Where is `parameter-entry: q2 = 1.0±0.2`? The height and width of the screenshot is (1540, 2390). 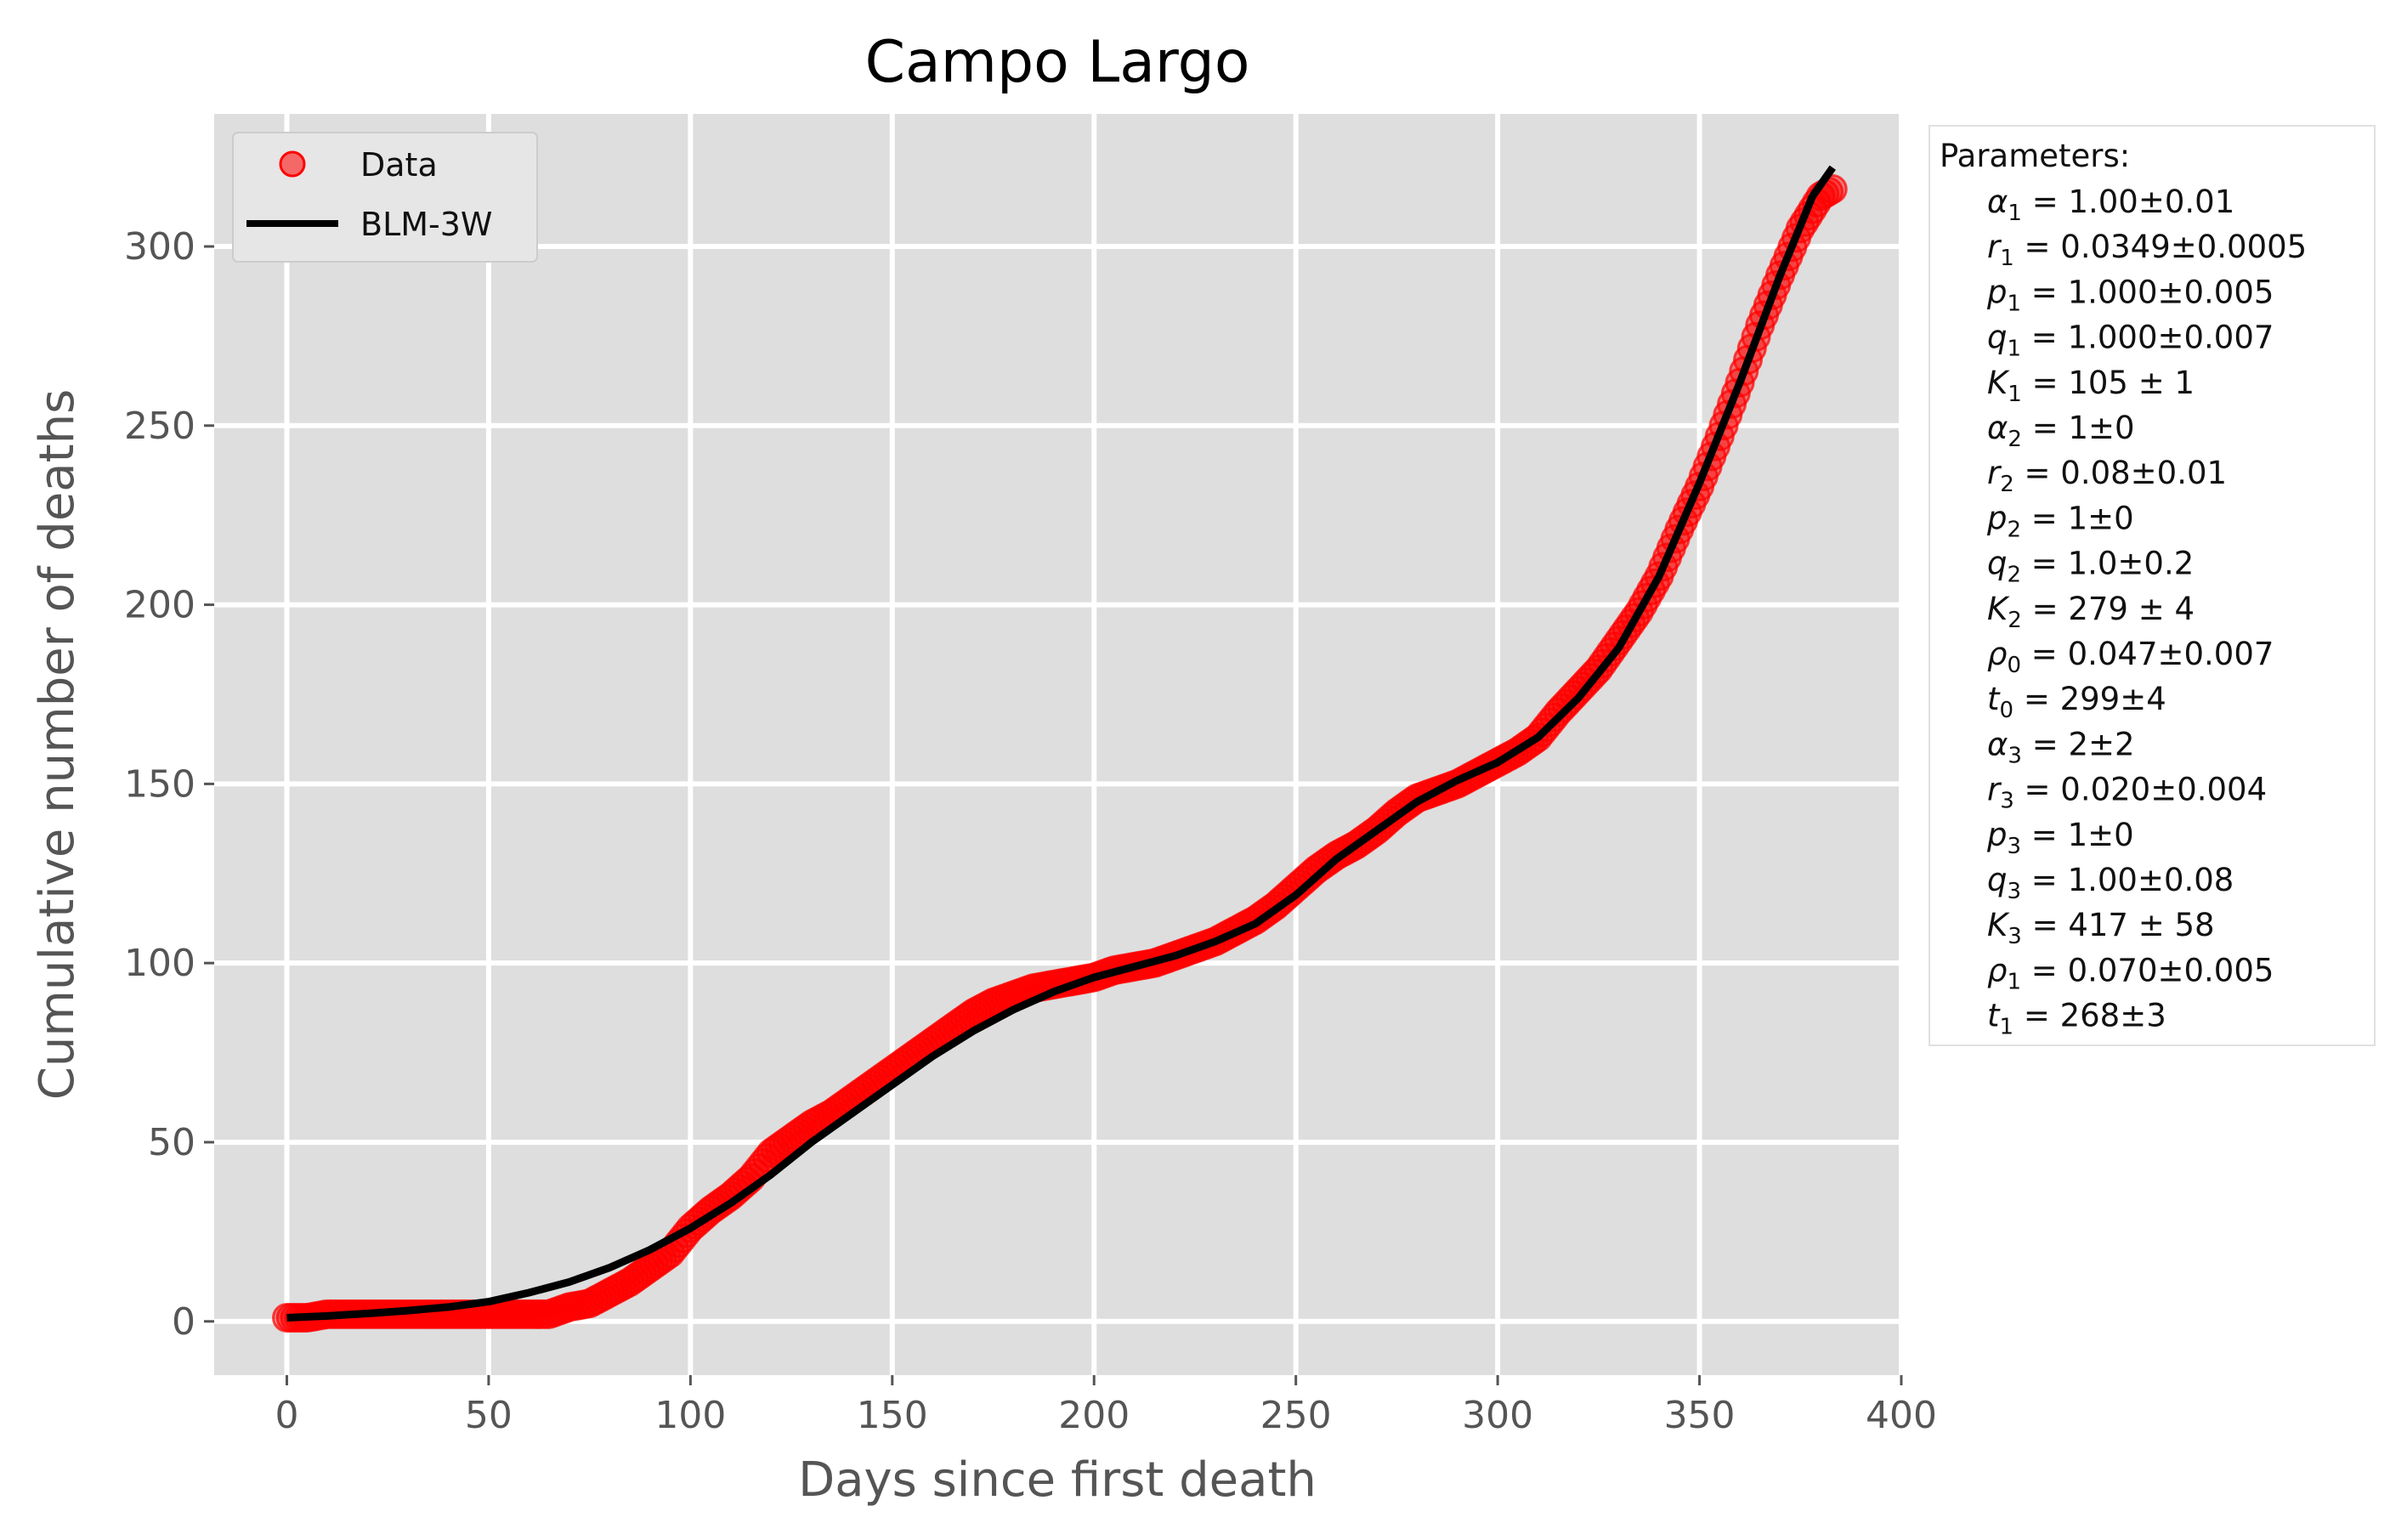 parameter-entry: q2 = 1.0±0.2 is located at coordinates (2090, 567).